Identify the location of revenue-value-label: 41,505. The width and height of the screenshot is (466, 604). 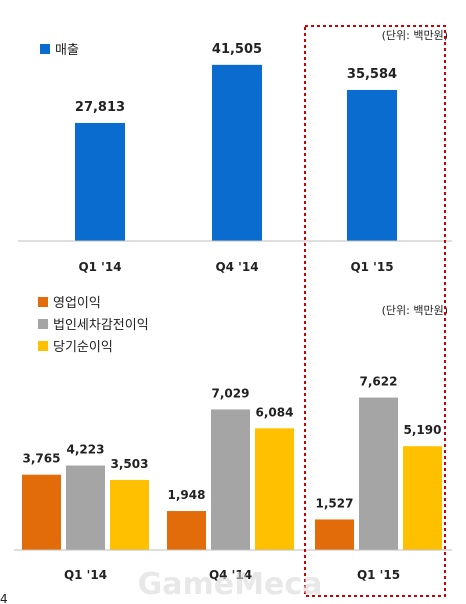
(237, 49).